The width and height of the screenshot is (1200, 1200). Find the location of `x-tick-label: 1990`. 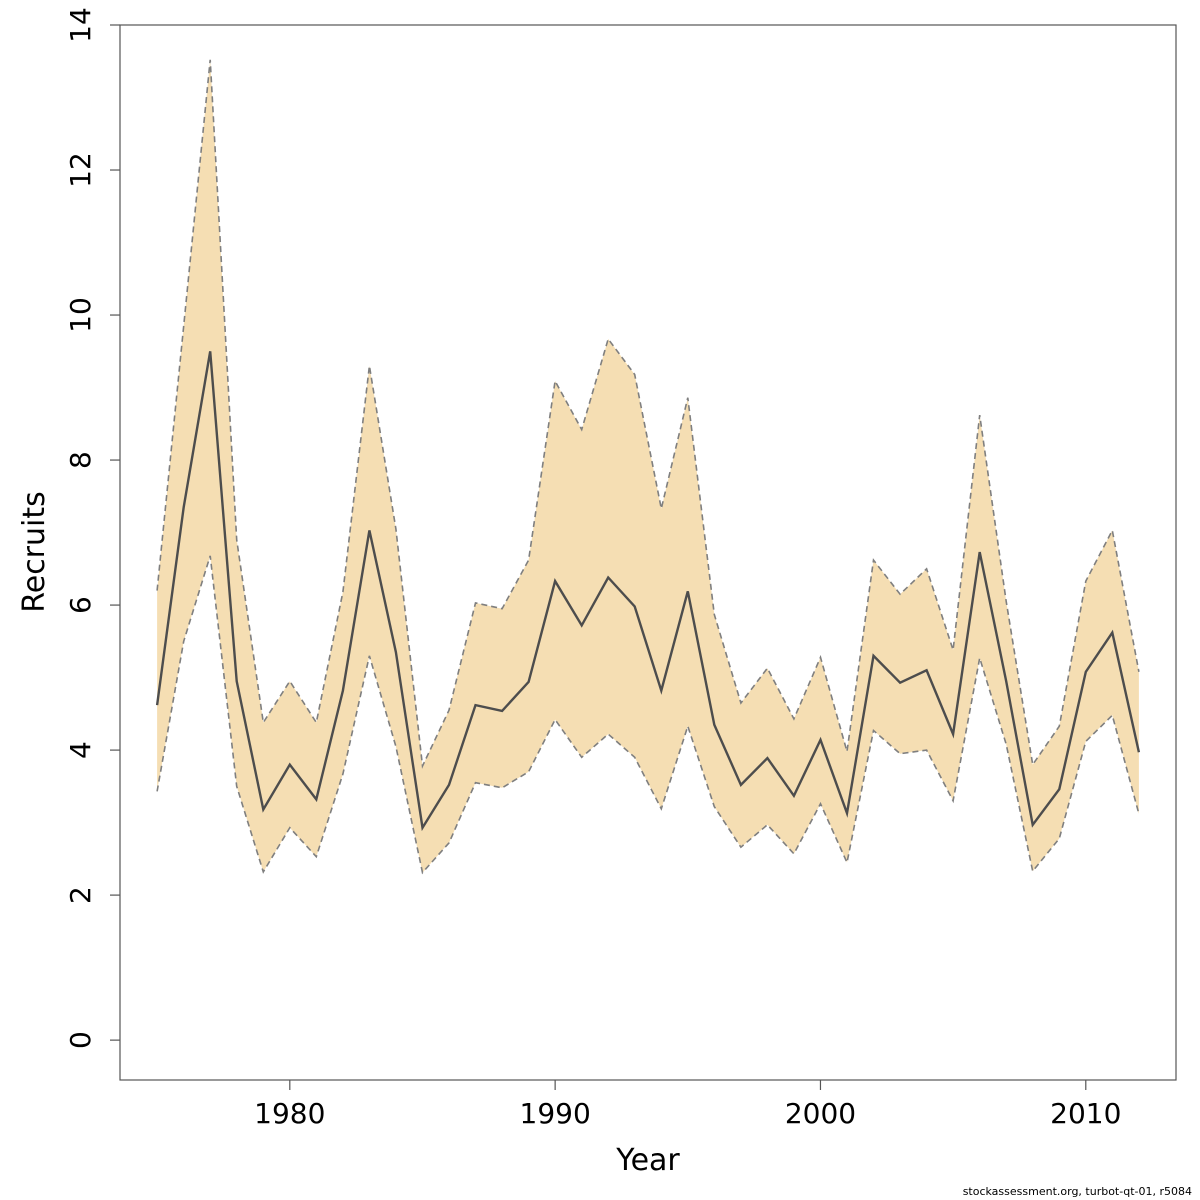

x-tick-label: 1990 is located at coordinates (555, 1113).